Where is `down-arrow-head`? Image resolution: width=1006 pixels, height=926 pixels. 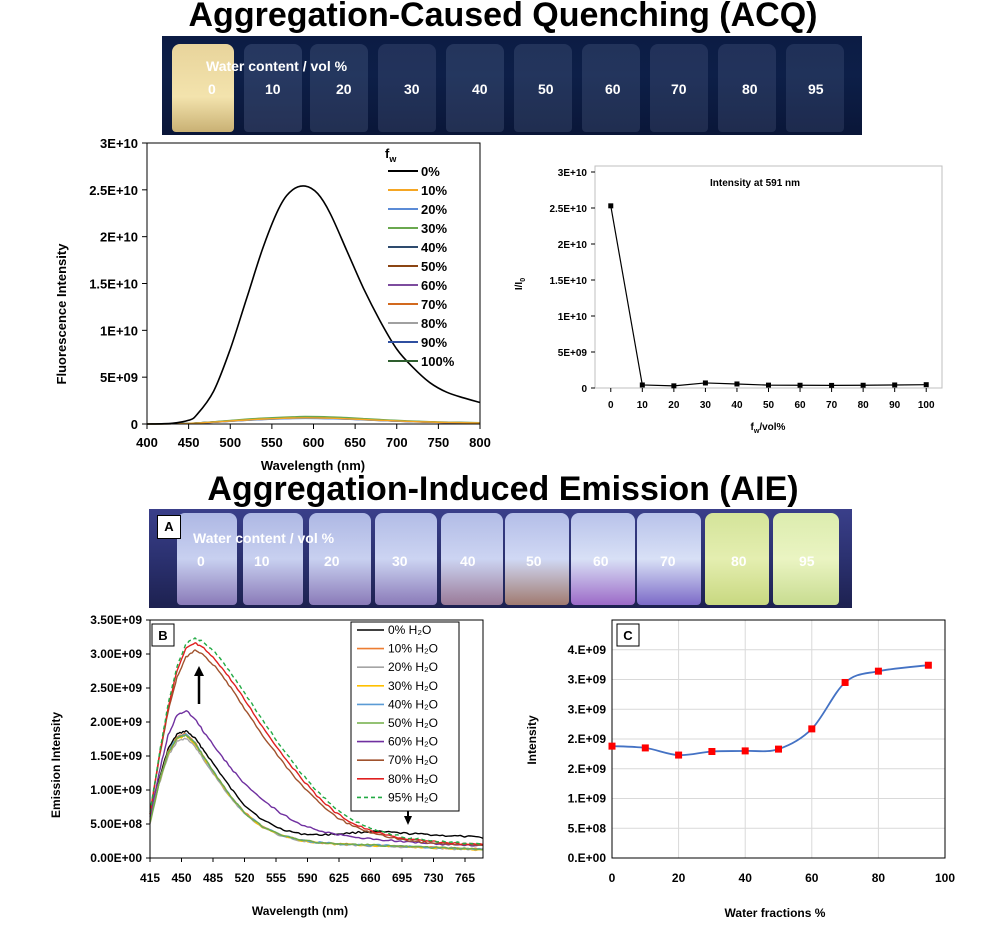
down-arrow-head is located at coordinates (408, 820).